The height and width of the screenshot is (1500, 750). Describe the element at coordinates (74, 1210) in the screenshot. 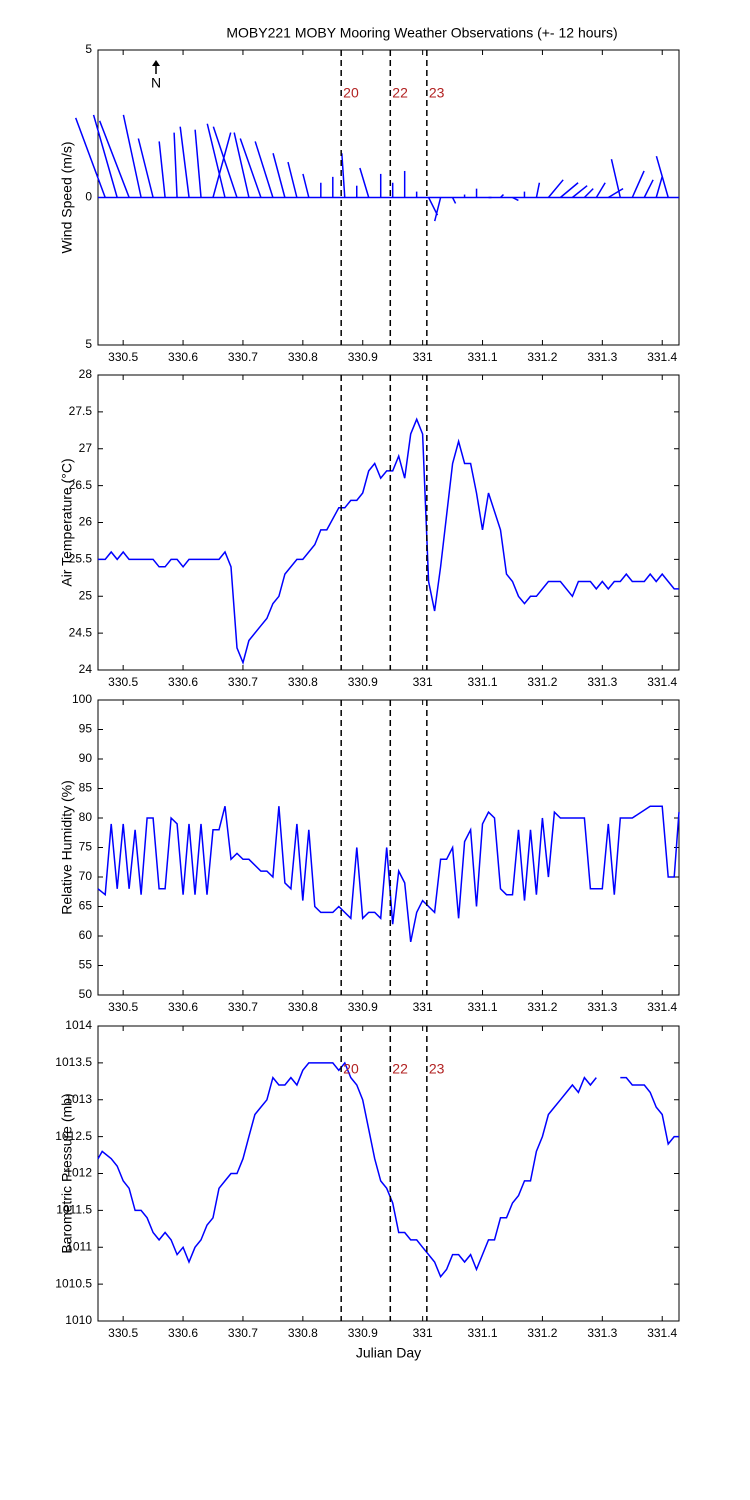

I see `y-tick-label: 1011.5` at that location.